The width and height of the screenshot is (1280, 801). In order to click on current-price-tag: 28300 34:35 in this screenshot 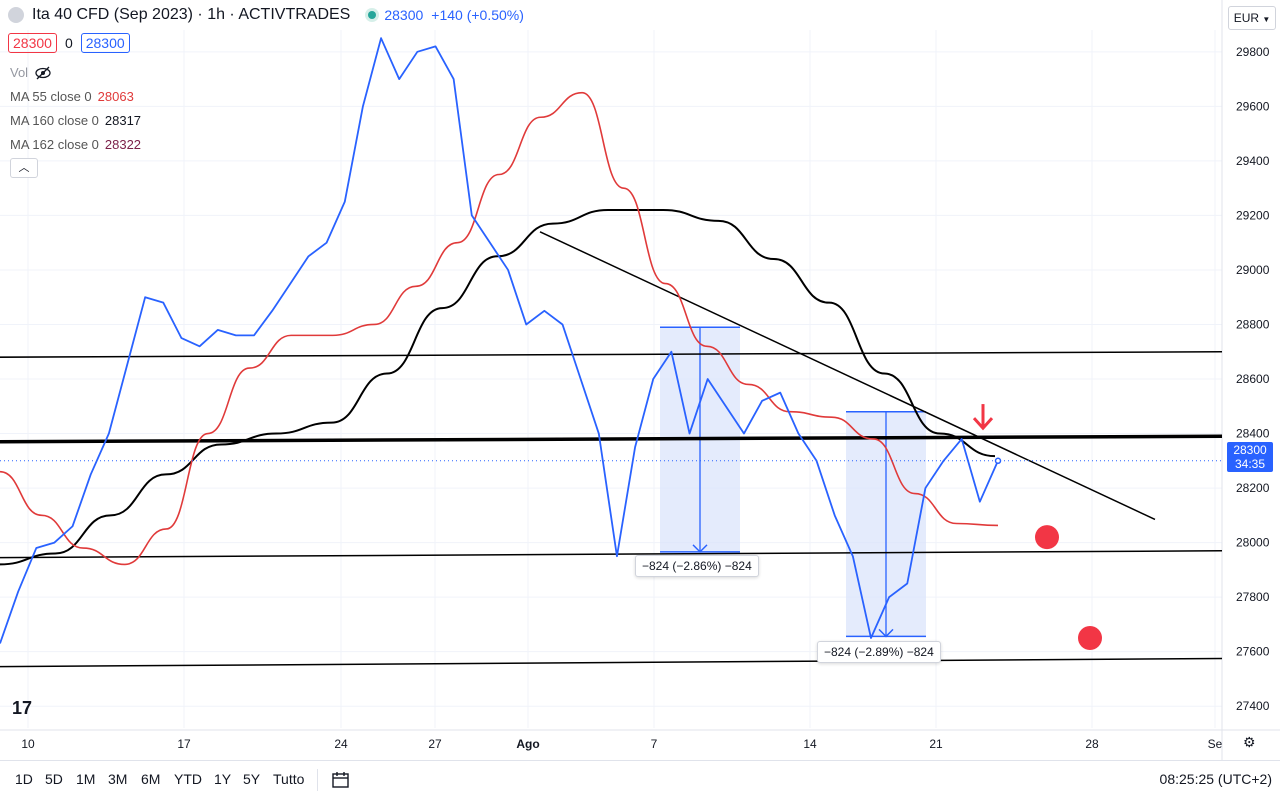, I will do `click(1250, 457)`.